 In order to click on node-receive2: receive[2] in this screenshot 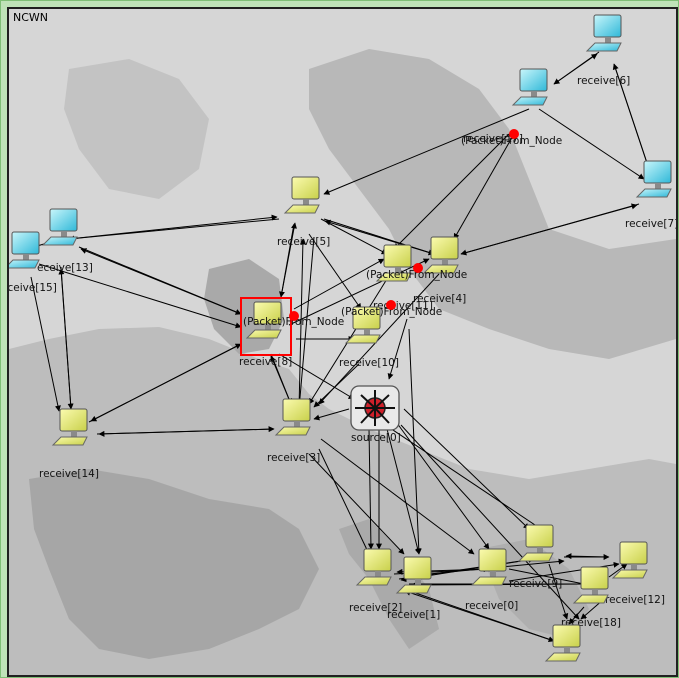, I will do `click(375, 581)`.